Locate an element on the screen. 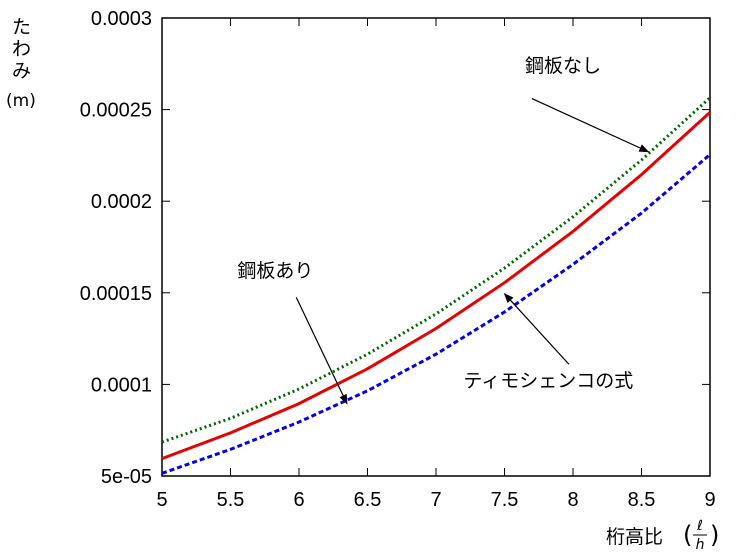 The image size is (737, 558). y-tick-label: 0.0002 is located at coordinates (121, 202).